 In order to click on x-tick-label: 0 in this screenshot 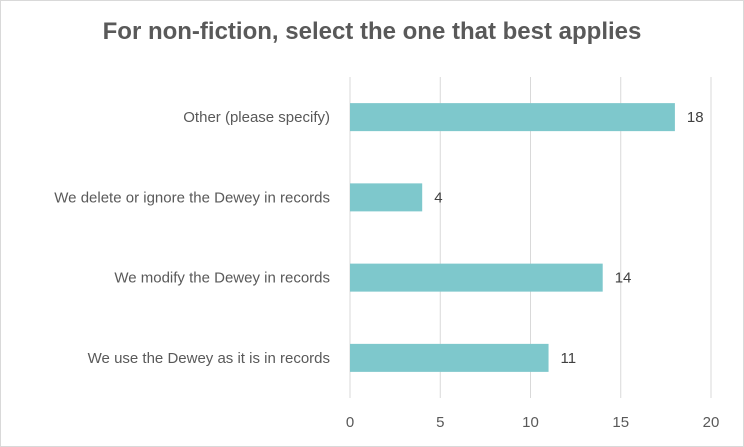, I will do `click(350, 422)`.